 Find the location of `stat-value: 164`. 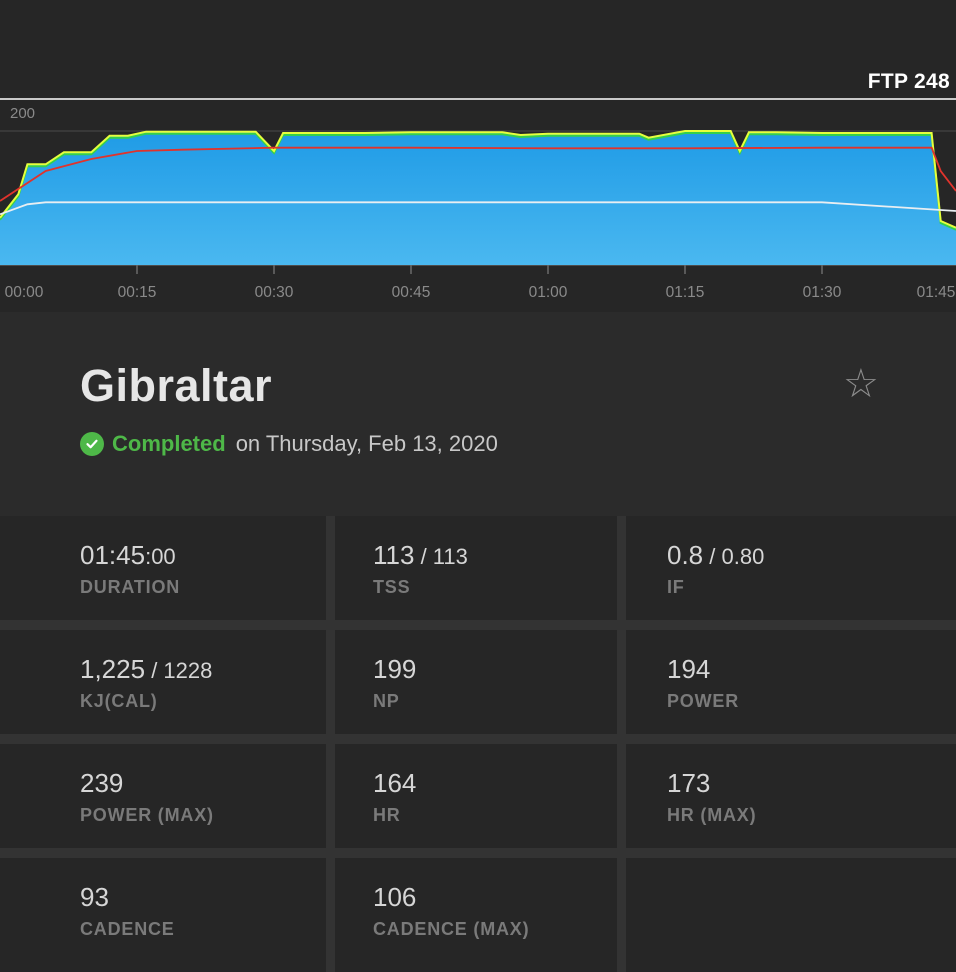

stat-value: 164 is located at coordinates (395, 783).